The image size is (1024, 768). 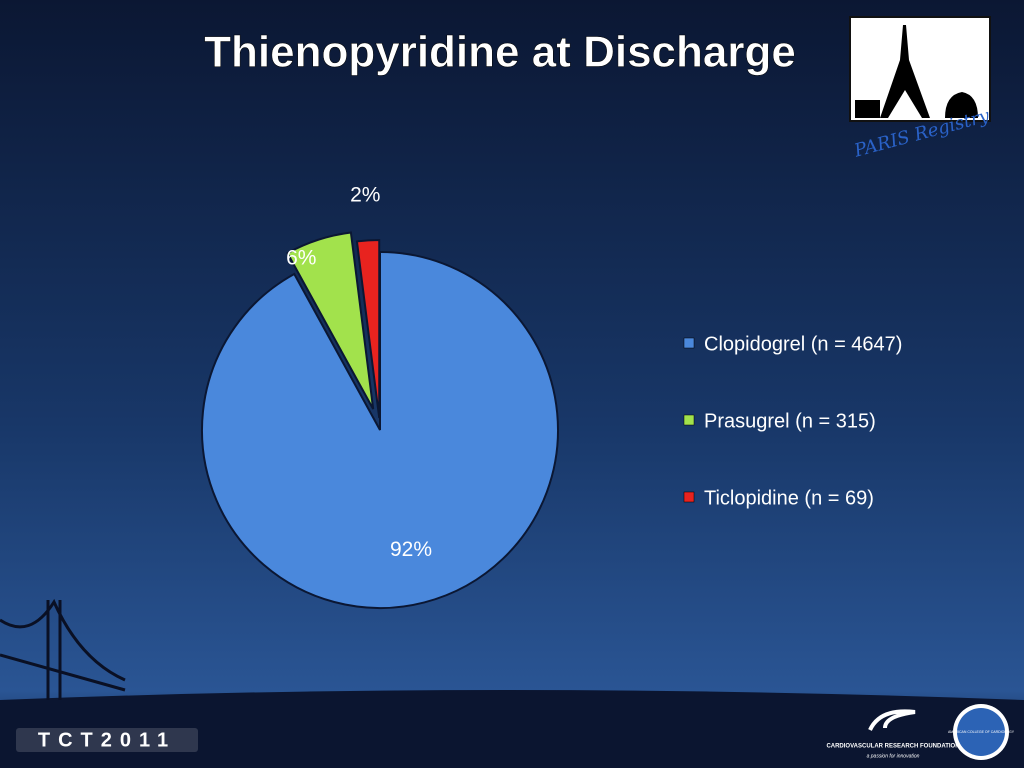 I want to click on legend-label: Prasugrel (n = 315), so click(x=790, y=421).